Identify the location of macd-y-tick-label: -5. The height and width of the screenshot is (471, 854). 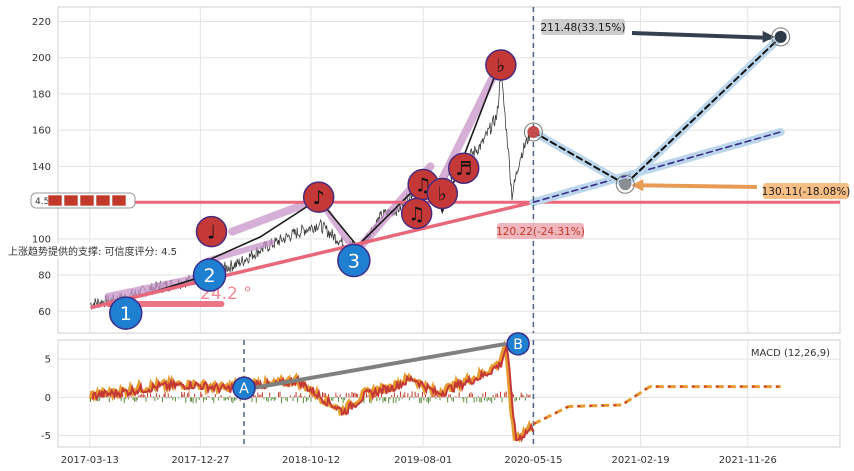
(46, 436).